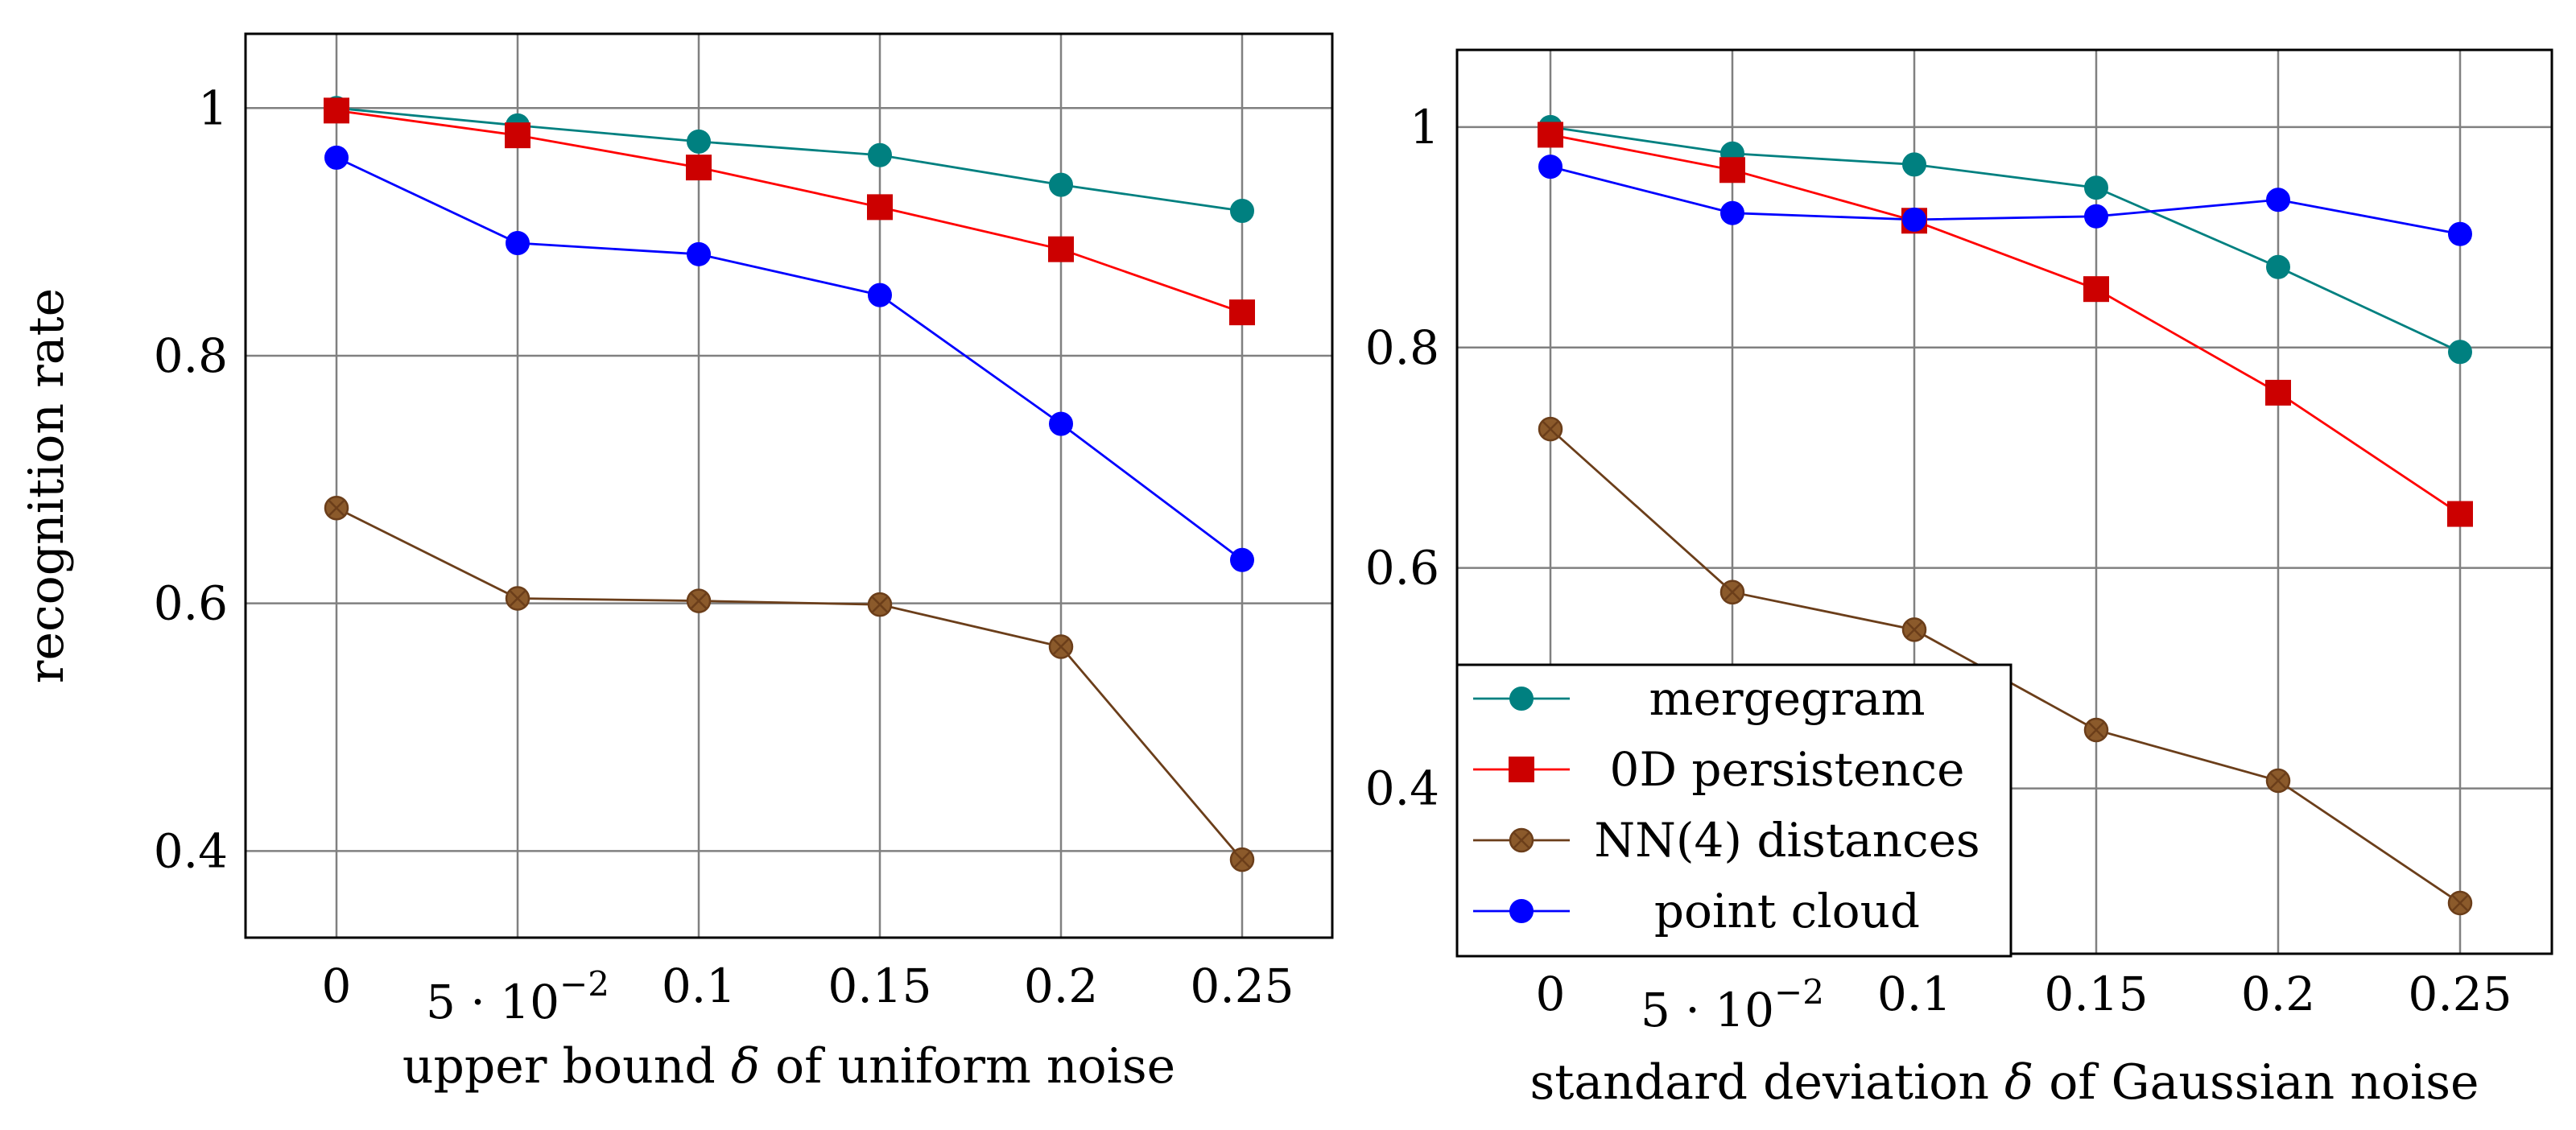 This screenshot has height=1130, width=2576. I want to click on x-axis-label: standard deviation δ of Gaussian noise, so click(2004, 1082).